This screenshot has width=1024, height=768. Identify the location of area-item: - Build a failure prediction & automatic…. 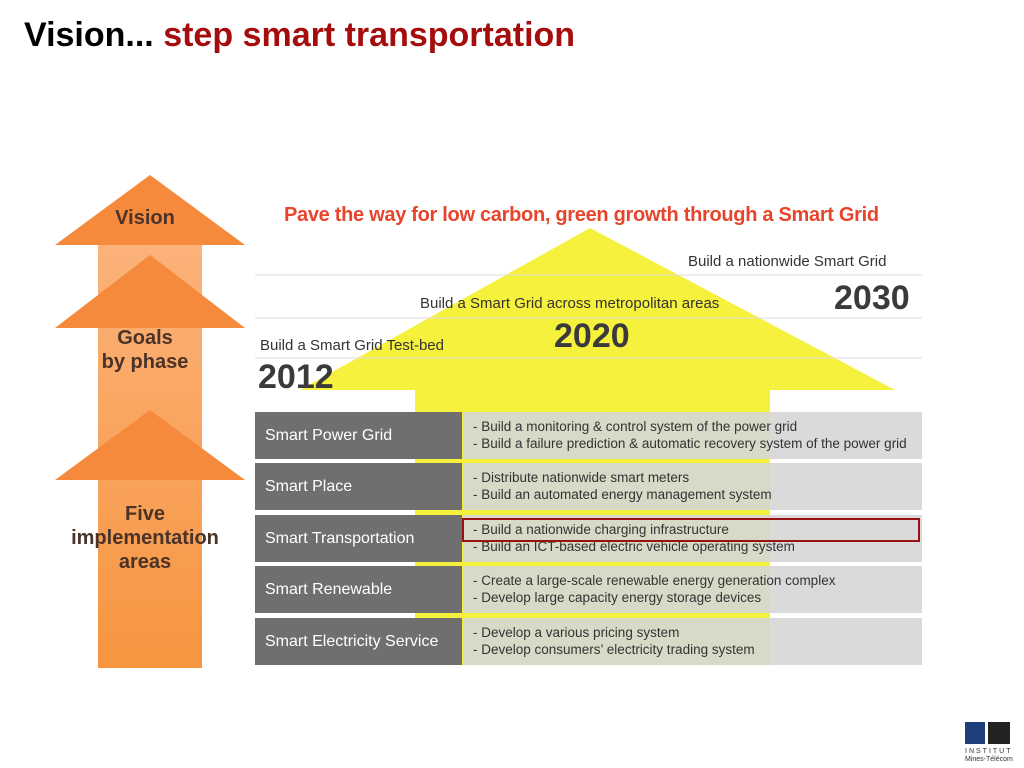
(690, 443).